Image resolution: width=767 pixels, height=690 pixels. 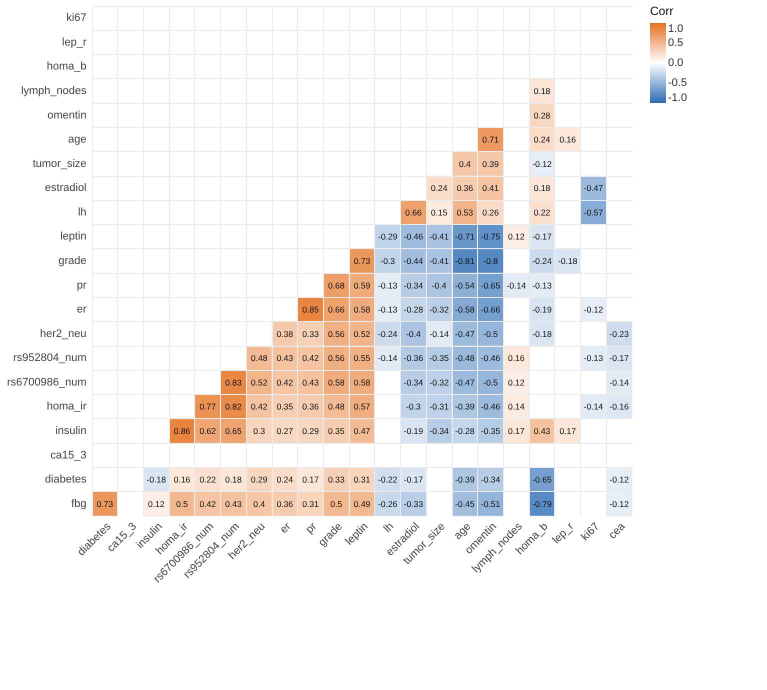 I want to click on y-tick-label: rs6700986_num, so click(x=46, y=382).